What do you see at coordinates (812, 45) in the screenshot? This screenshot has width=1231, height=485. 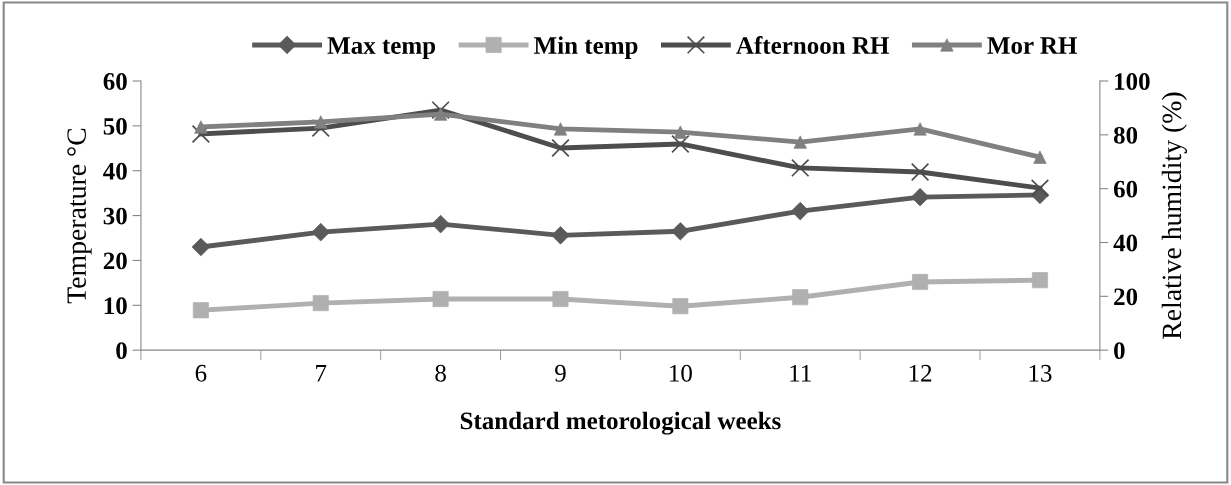 I see `legend-label: Afternoon RH` at bounding box center [812, 45].